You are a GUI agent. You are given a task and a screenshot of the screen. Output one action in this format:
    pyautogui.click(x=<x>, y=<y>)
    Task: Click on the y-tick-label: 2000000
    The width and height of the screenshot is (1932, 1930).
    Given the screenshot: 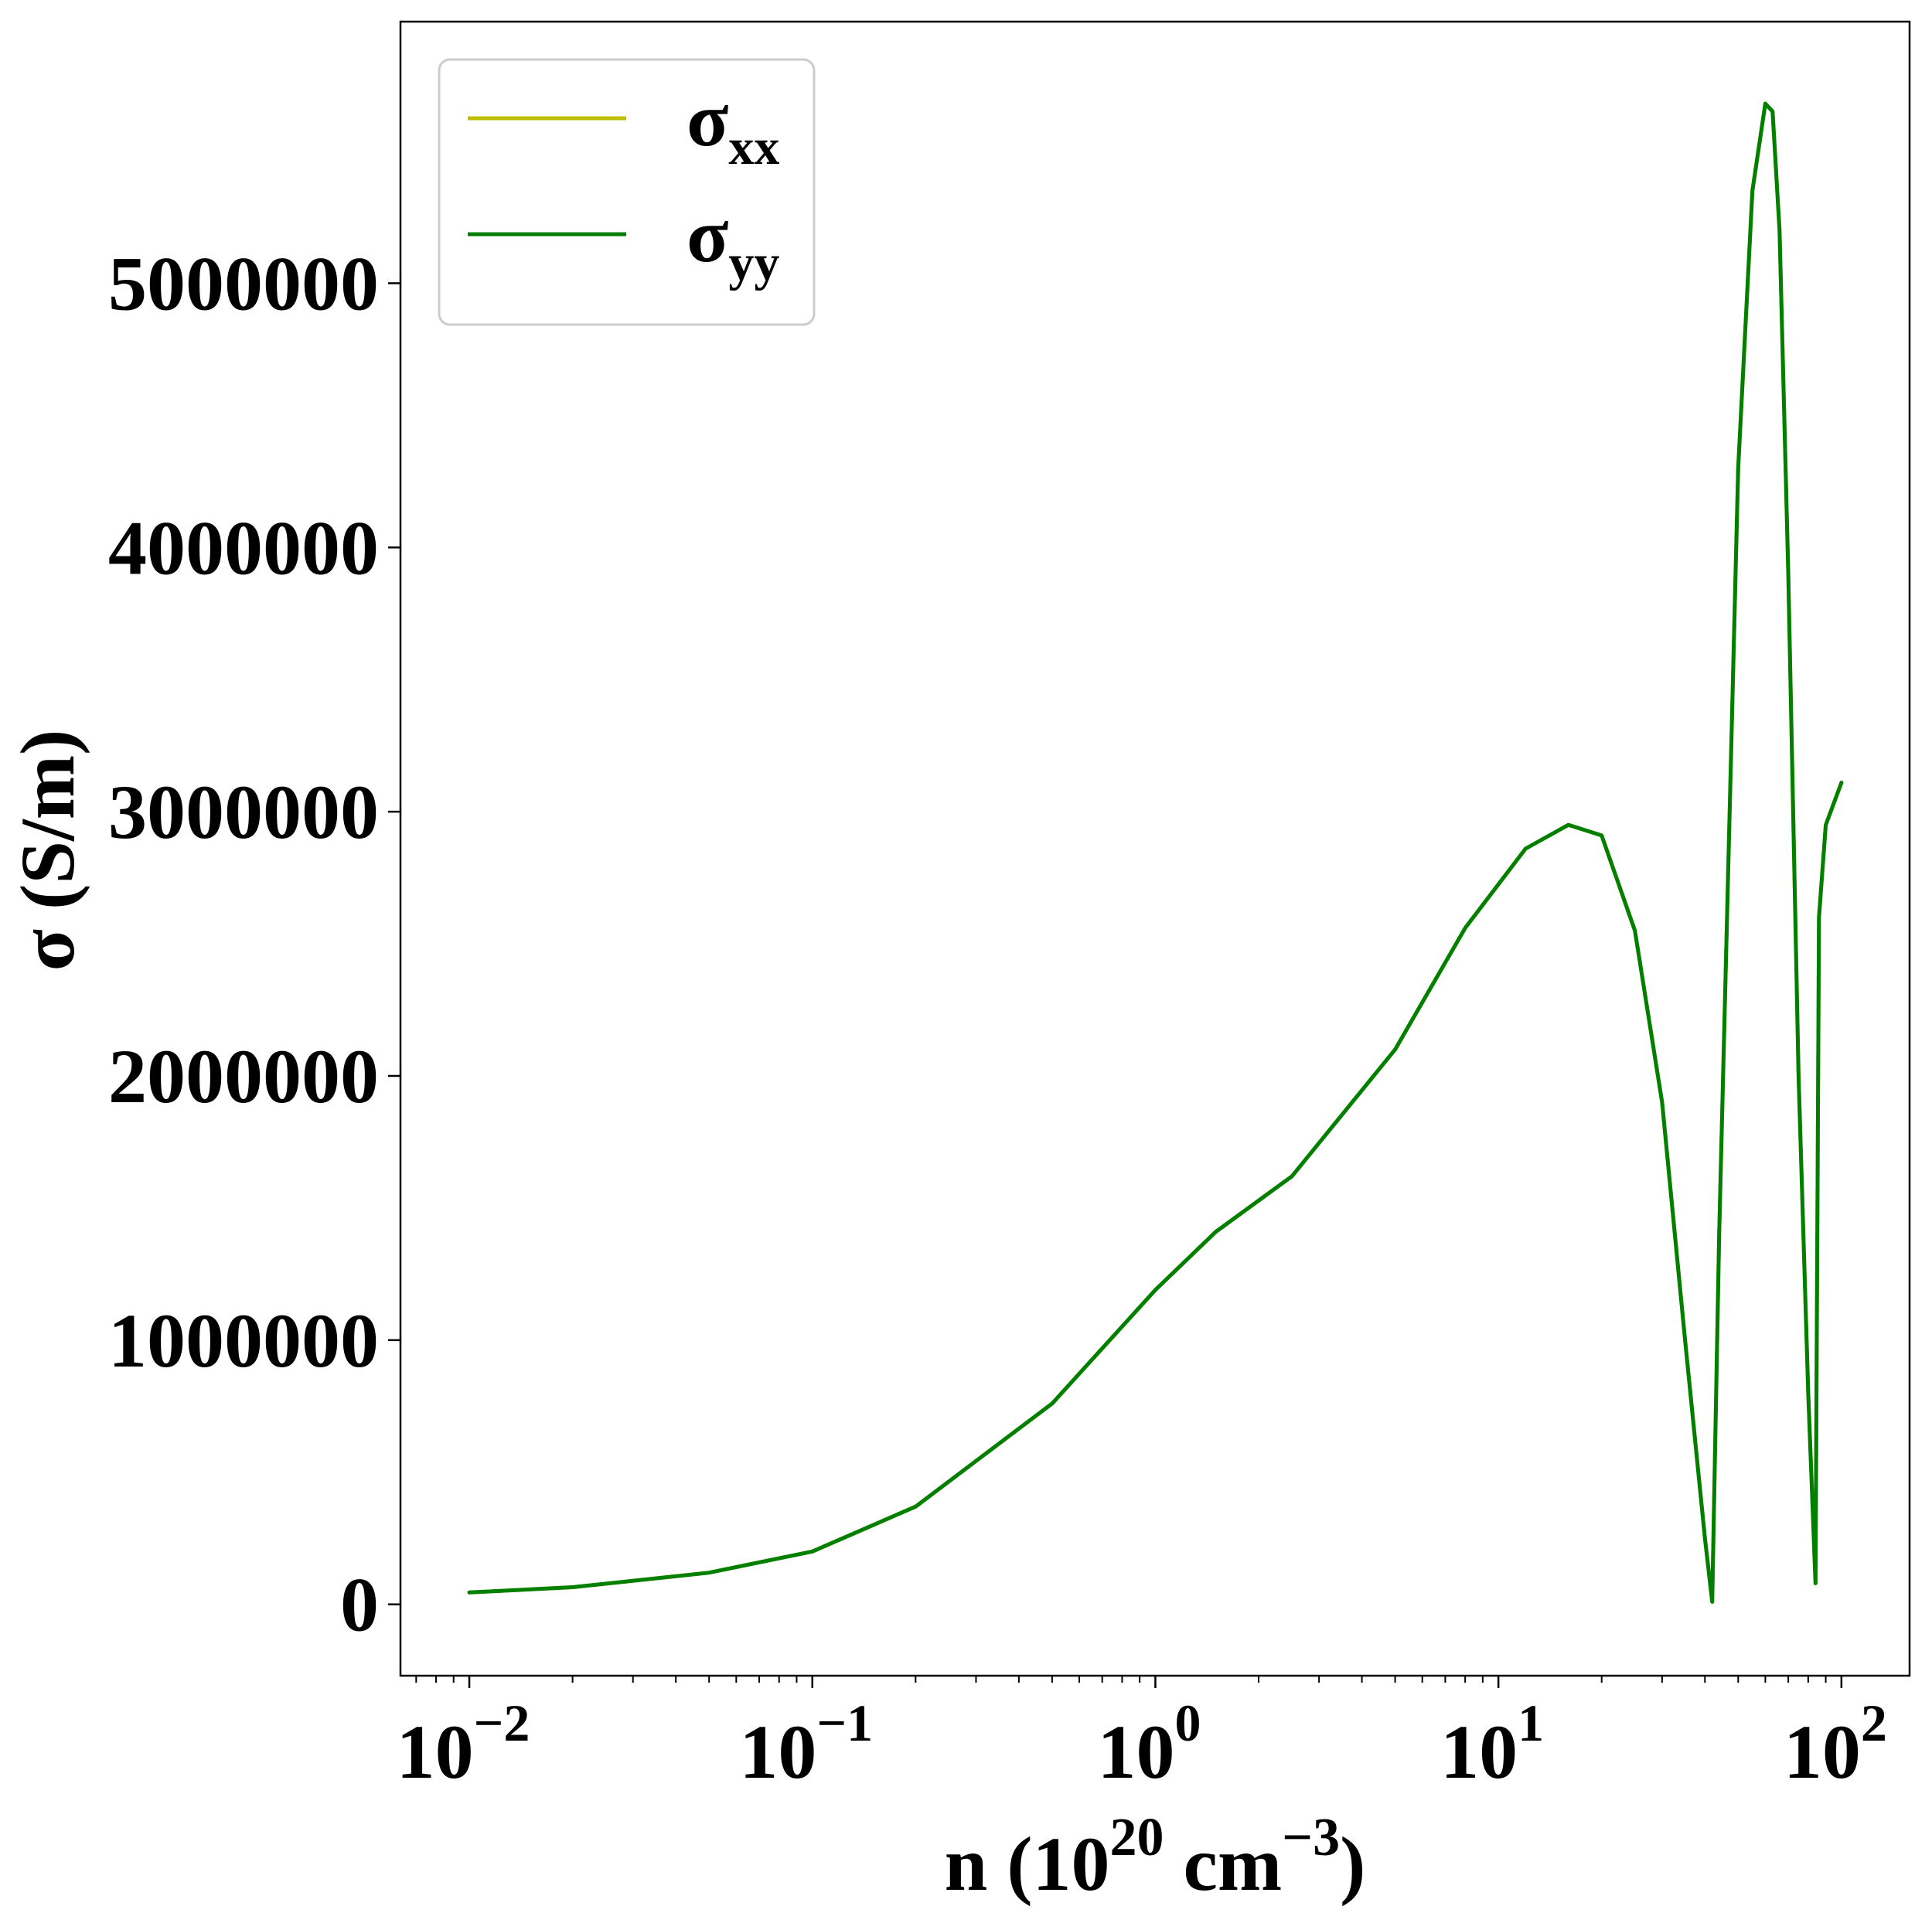 What is the action you would take?
    pyautogui.click(x=243, y=1076)
    